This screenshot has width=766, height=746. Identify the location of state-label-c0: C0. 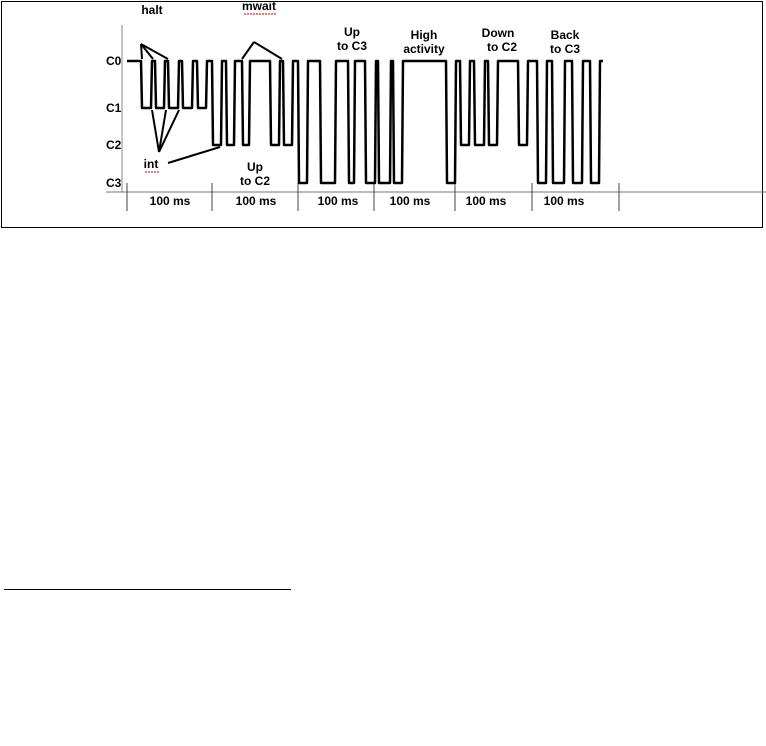
(114, 61).